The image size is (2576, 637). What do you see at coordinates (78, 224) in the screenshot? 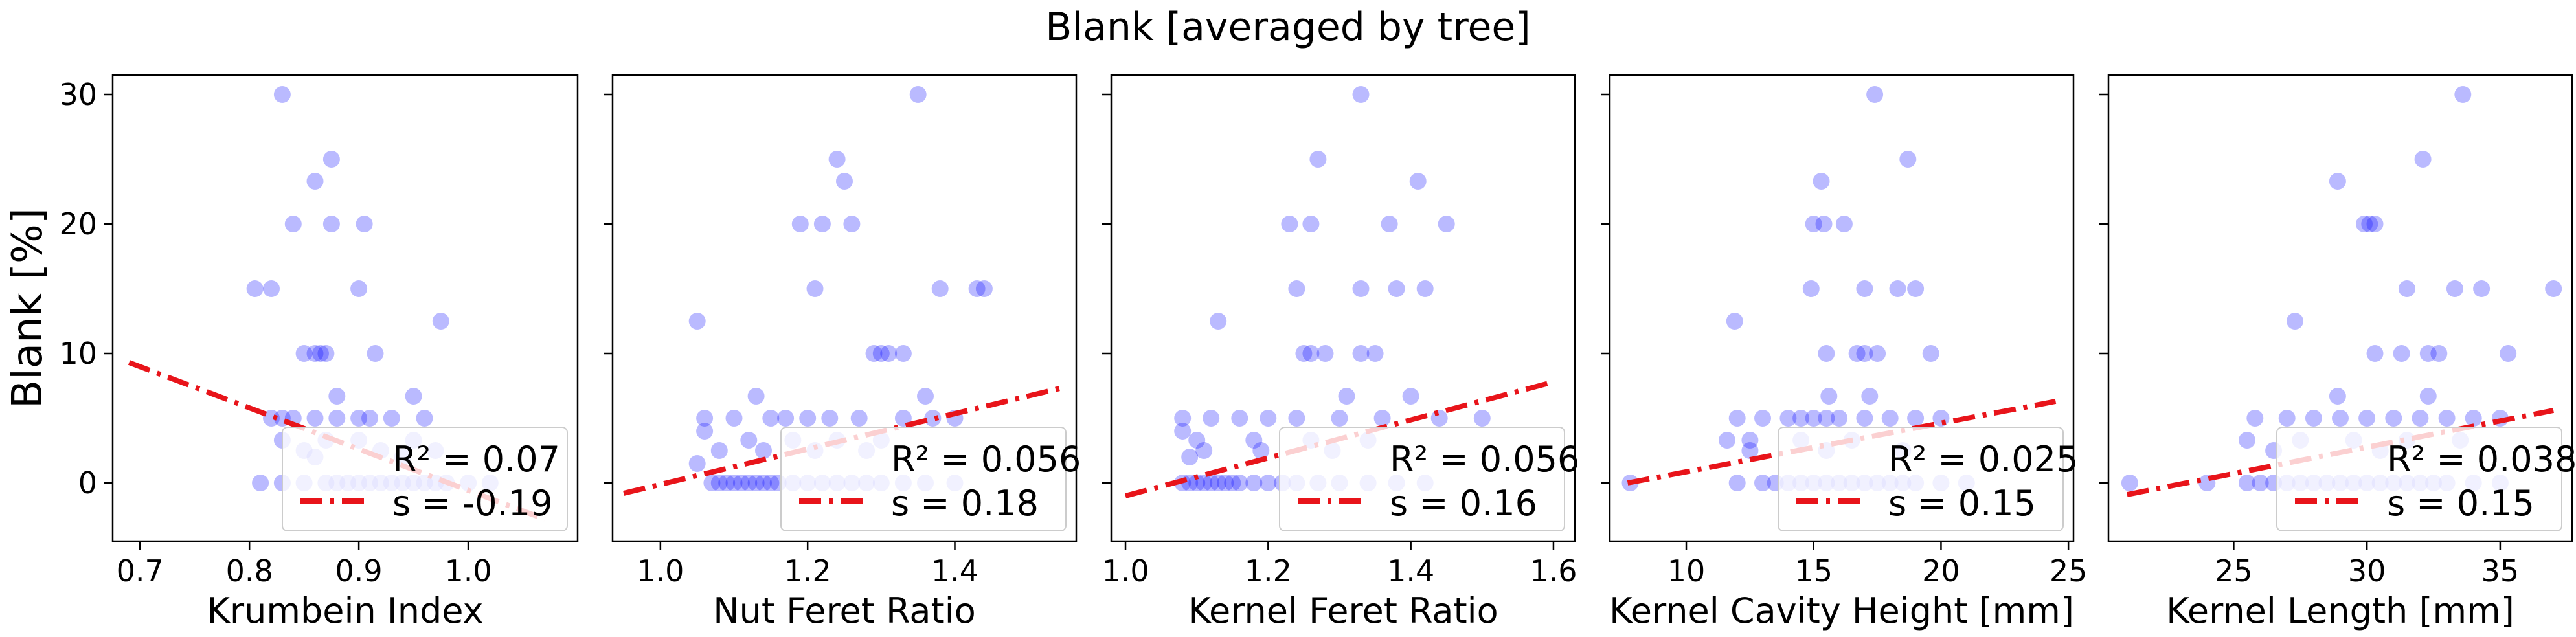
I see `y-tick-label: 20` at bounding box center [78, 224].